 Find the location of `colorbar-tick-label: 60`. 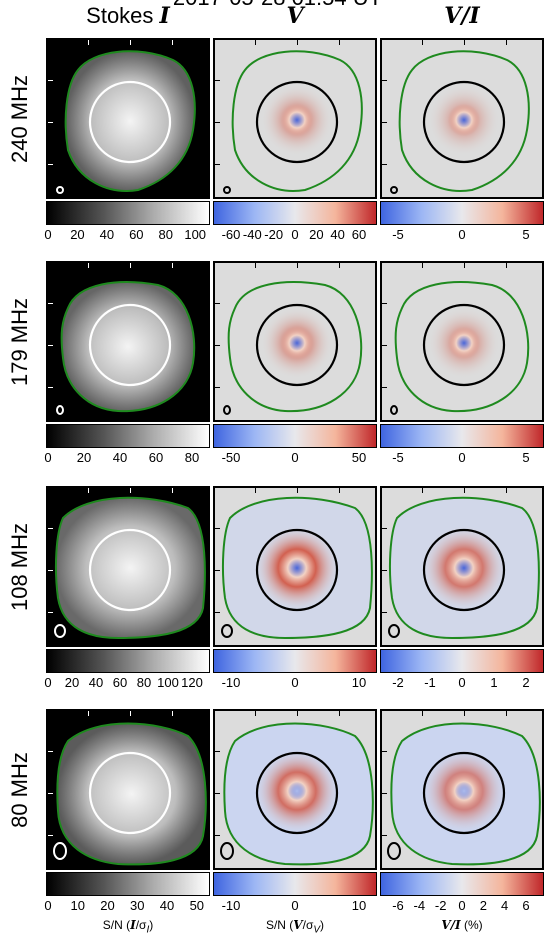

colorbar-tick-label: 60 is located at coordinates (120, 682).